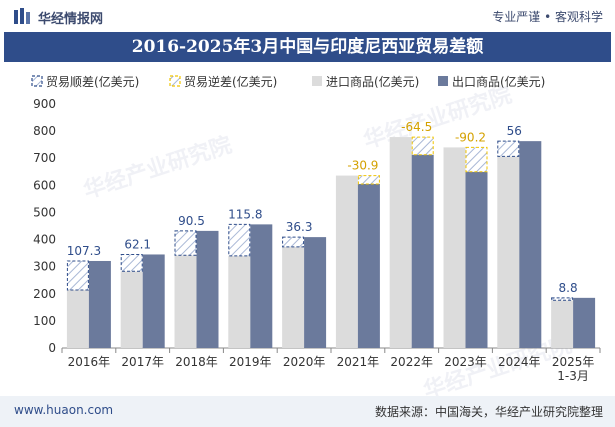 The image size is (615, 427). Describe the element at coordinates (44, 267) in the screenshot. I see `y-tick-label: 300` at that location.